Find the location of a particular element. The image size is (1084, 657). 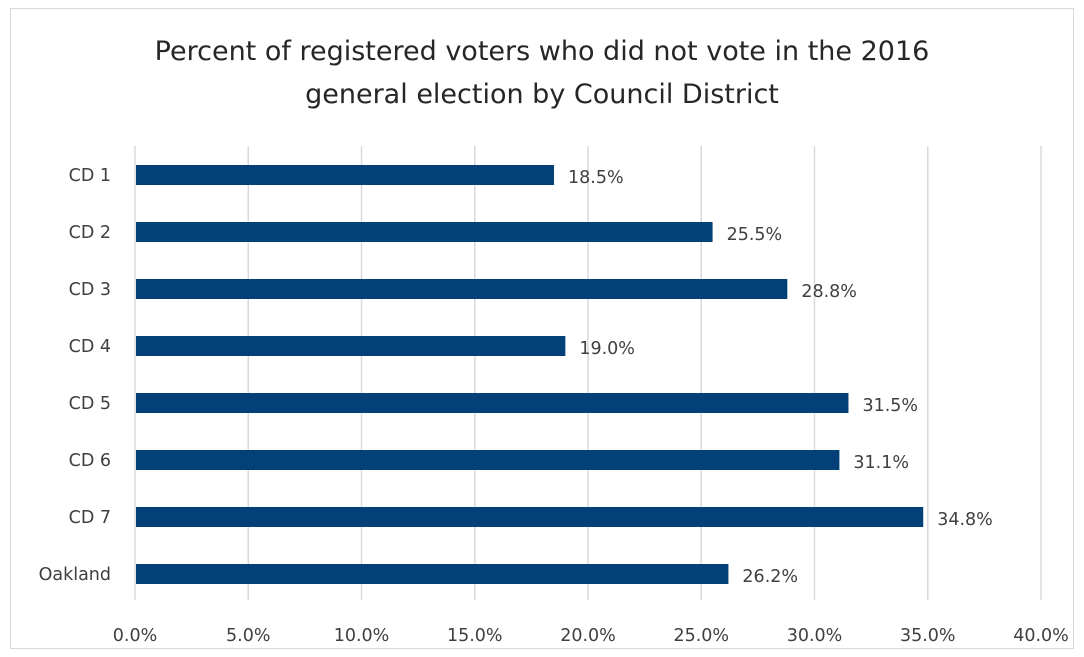

x-tick-label: 30.0% is located at coordinates (815, 636).